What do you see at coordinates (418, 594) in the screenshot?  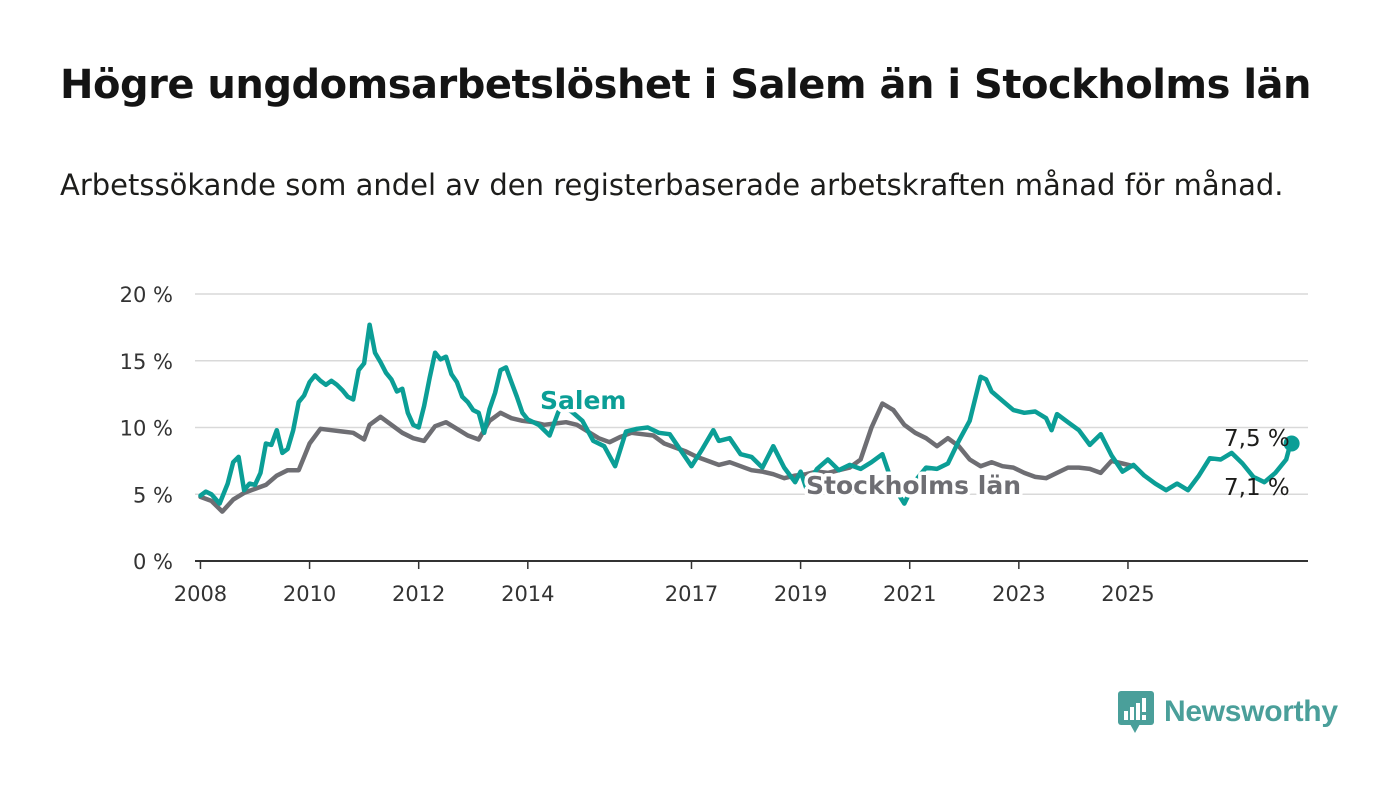 I see `x-tick-label: 2012` at bounding box center [418, 594].